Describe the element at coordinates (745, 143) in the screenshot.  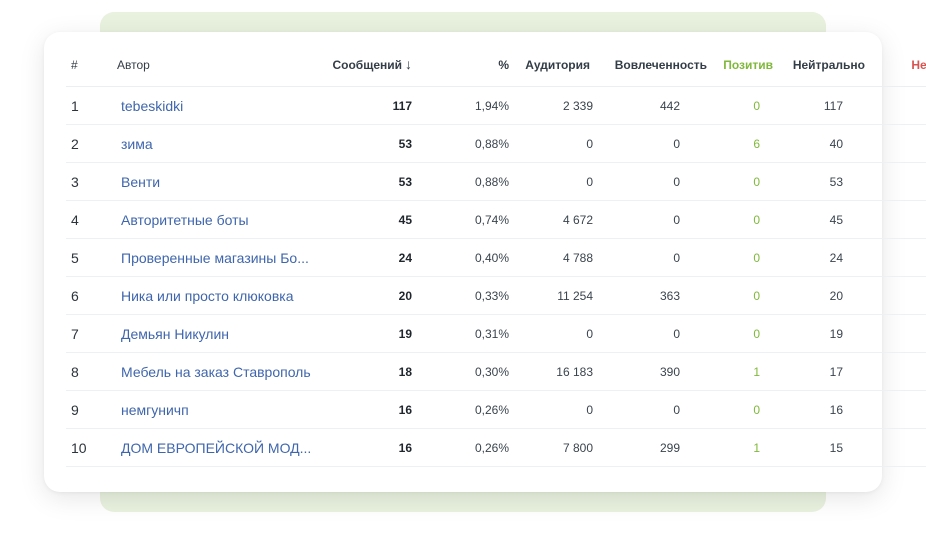
I see `cell-positive: 6` at that location.